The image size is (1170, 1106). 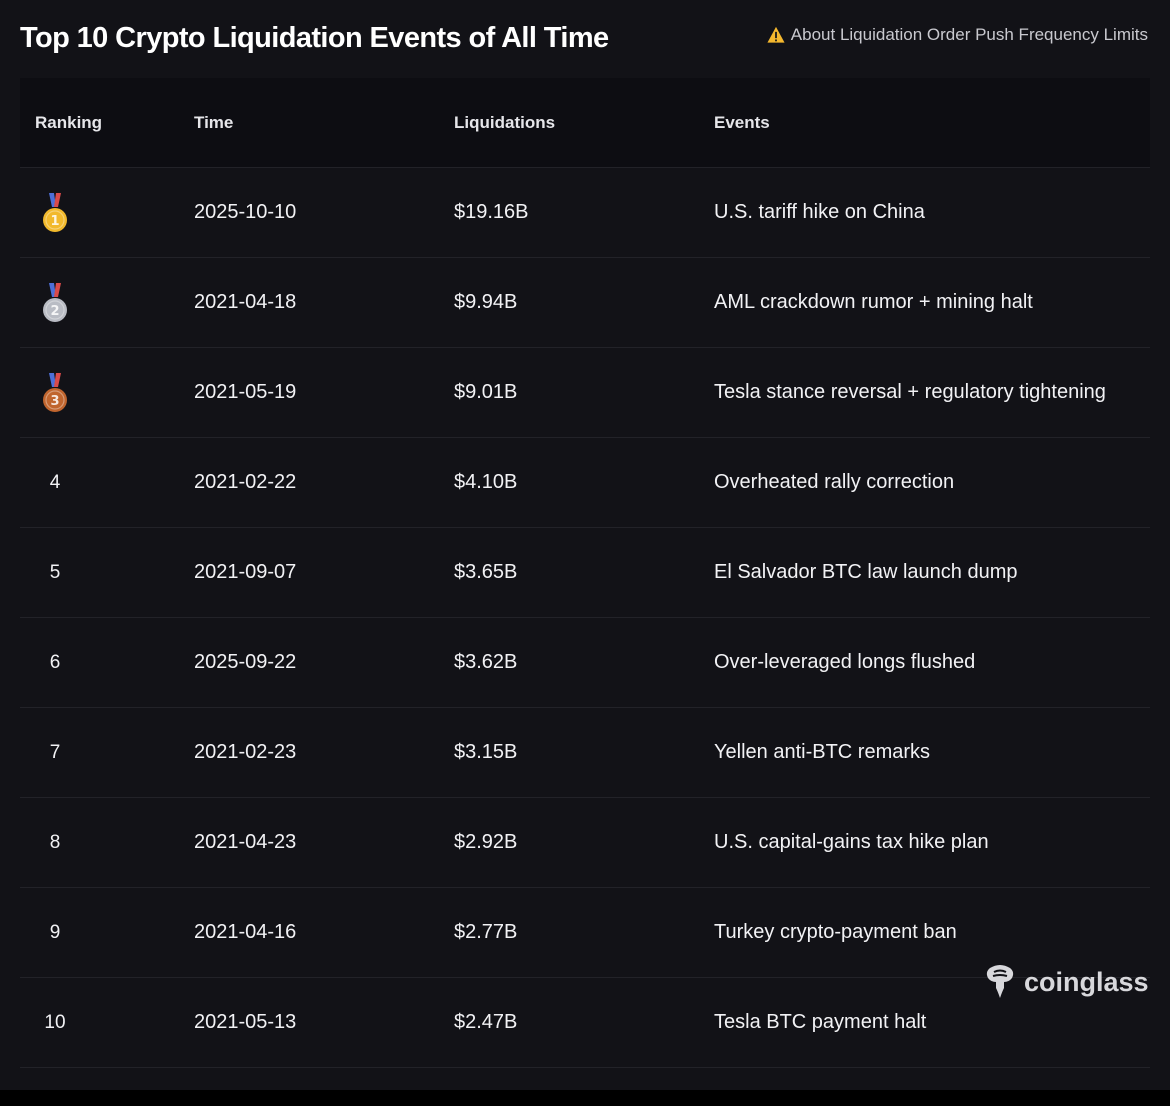 What do you see at coordinates (866, 572) in the screenshot?
I see `event-cell: El Salvador BTC law launch dump` at bounding box center [866, 572].